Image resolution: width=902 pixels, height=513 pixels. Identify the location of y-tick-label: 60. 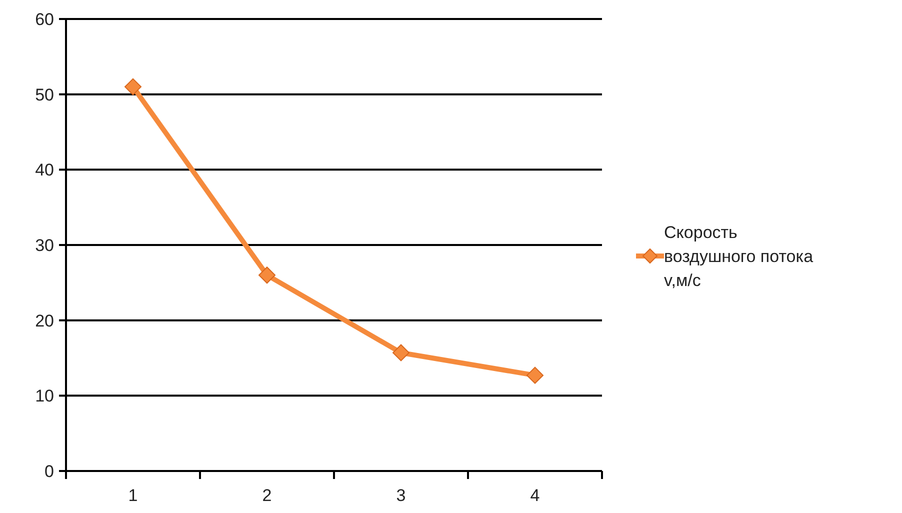
(44, 19).